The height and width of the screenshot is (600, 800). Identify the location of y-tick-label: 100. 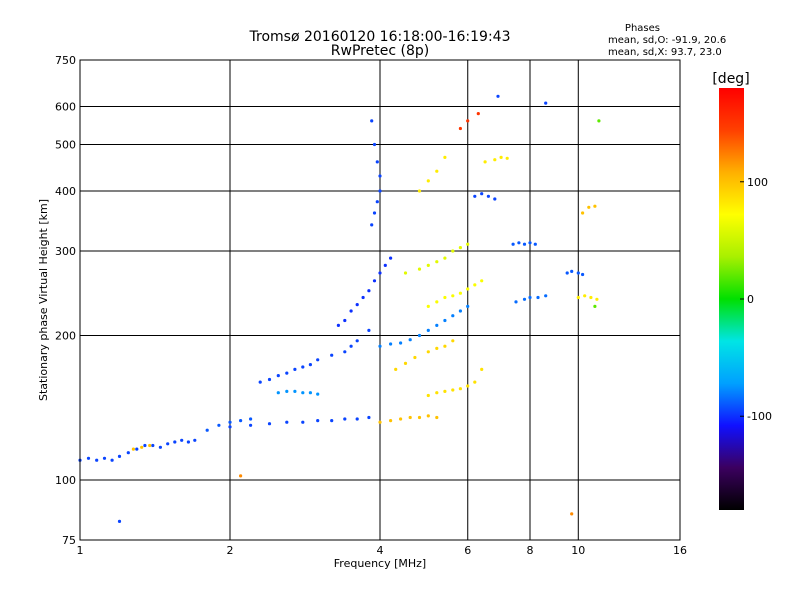
(65, 480).